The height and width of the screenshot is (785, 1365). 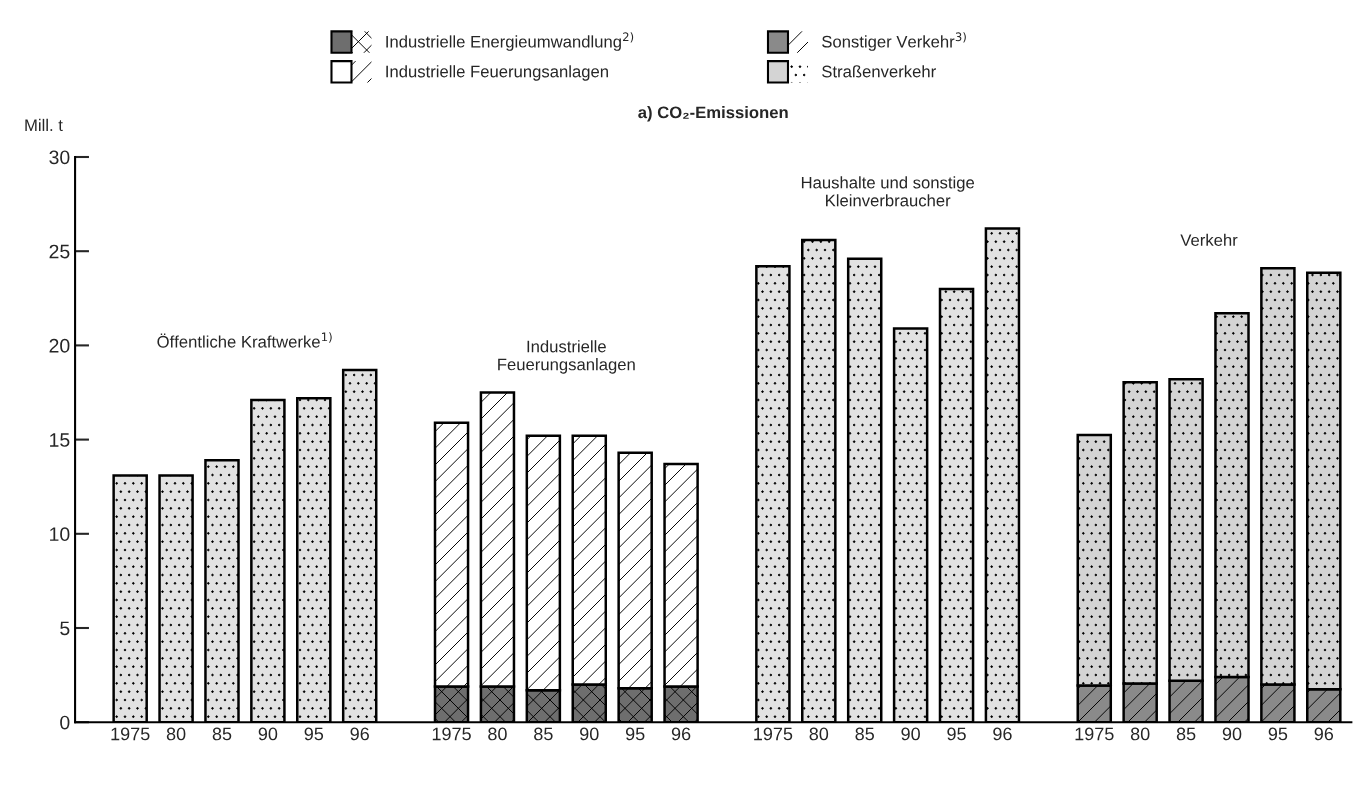 I want to click on annotation: Industrielle Feuerungsanlagen, so click(x=566, y=357).